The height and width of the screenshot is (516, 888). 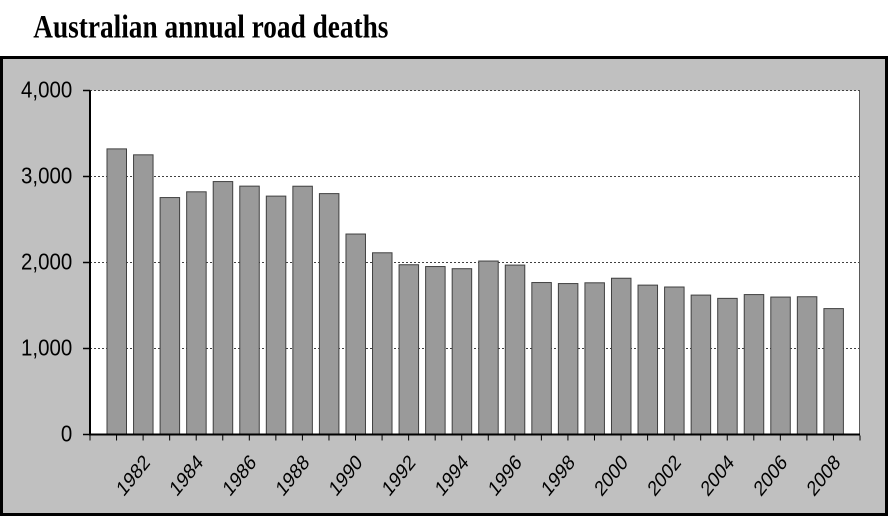 What do you see at coordinates (46, 175) in the screenshot?
I see `svg-text: 3,000` at bounding box center [46, 175].